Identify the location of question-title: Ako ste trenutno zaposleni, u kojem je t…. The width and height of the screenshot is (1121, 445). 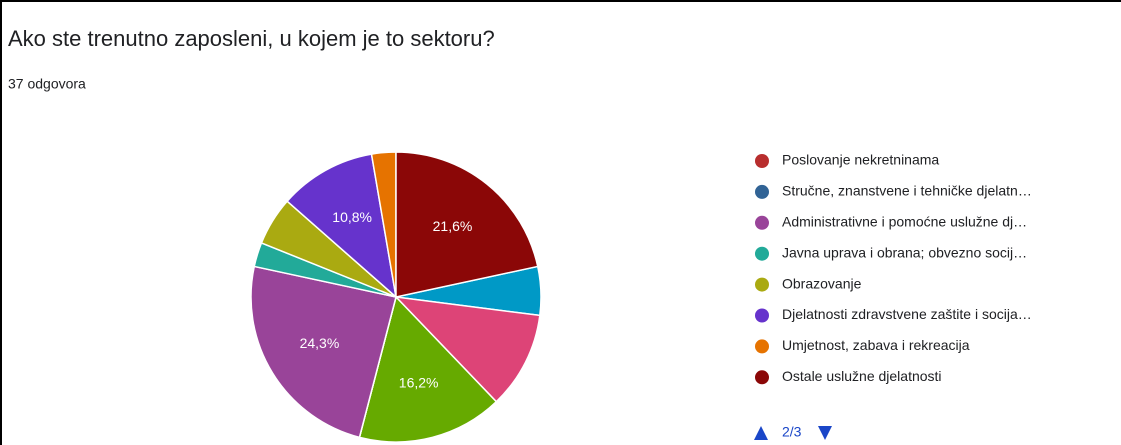
(251, 38).